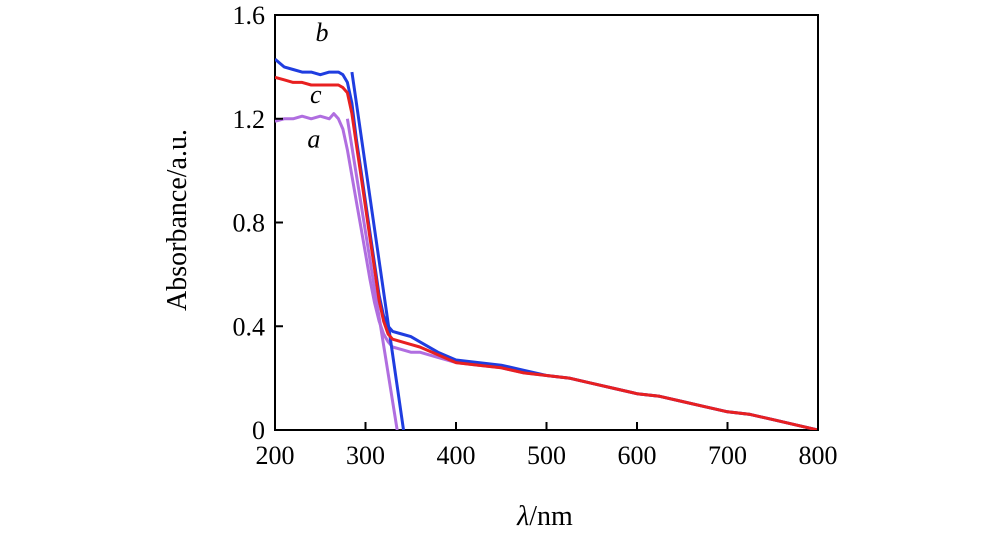  Describe the element at coordinates (249, 223) in the screenshot. I see `y-tick-label: 0.8` at that location.